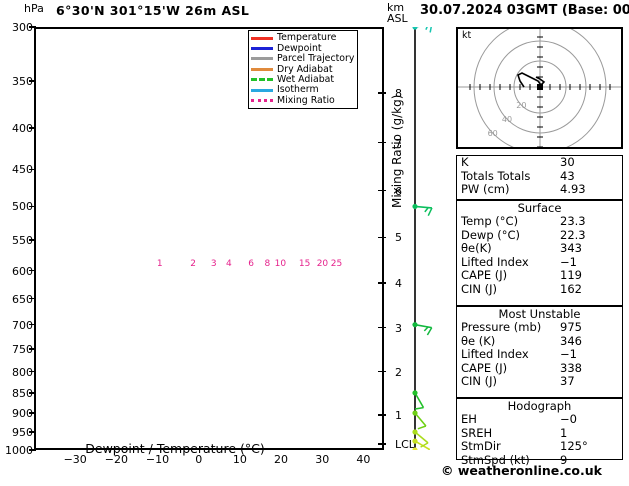 Image resolution: width=629 pixels, height=486 pixels. I want to click on pressure-tick-label: 800, so click(22, 372).